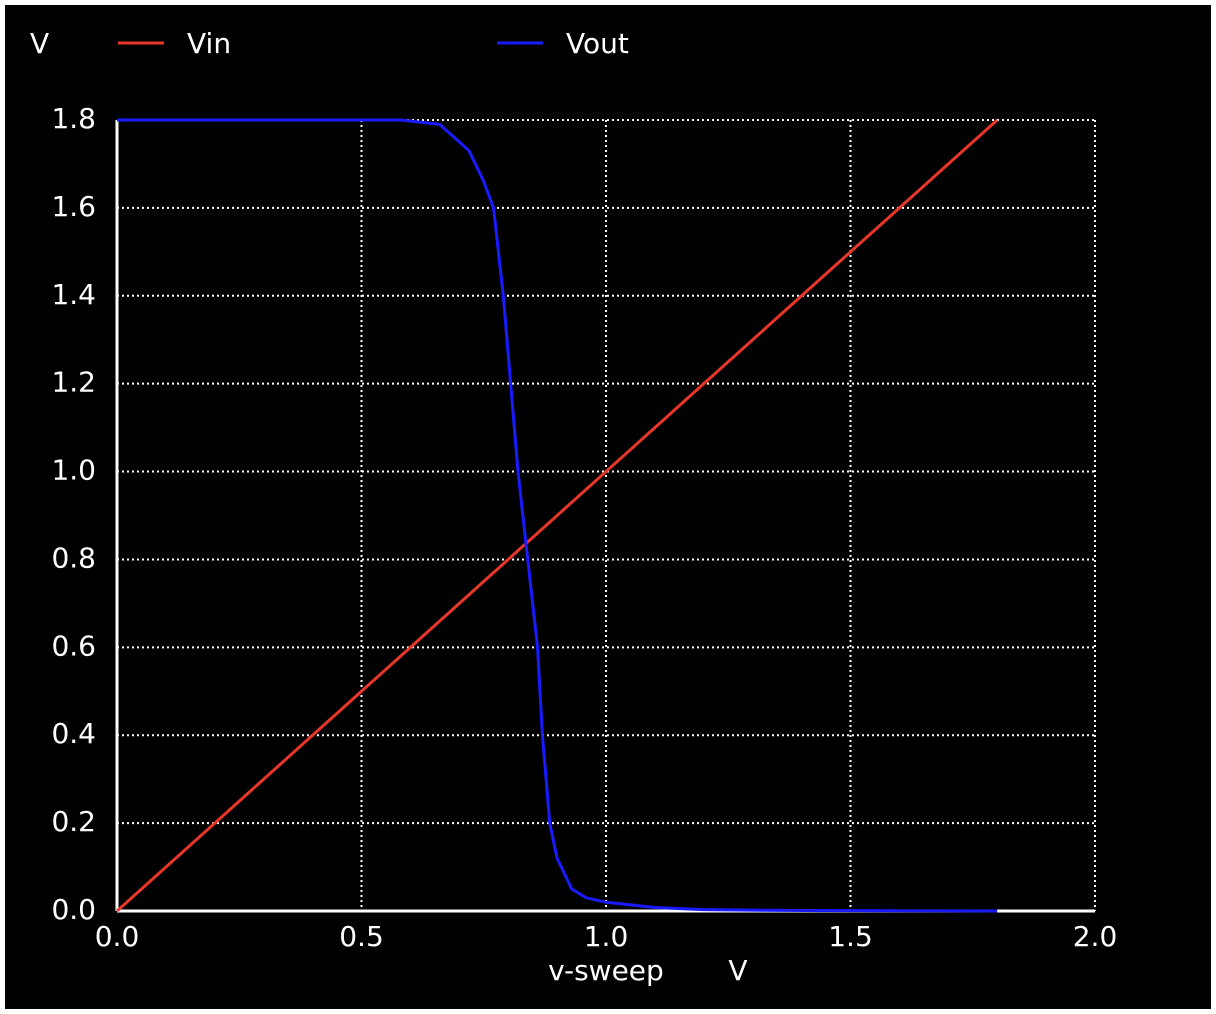 The width and height of the screenshot is (1216, 1014). Describe the element at coordinates (73, 821) in the screenshot. I see `y-tick-label: 0.2` at that location.